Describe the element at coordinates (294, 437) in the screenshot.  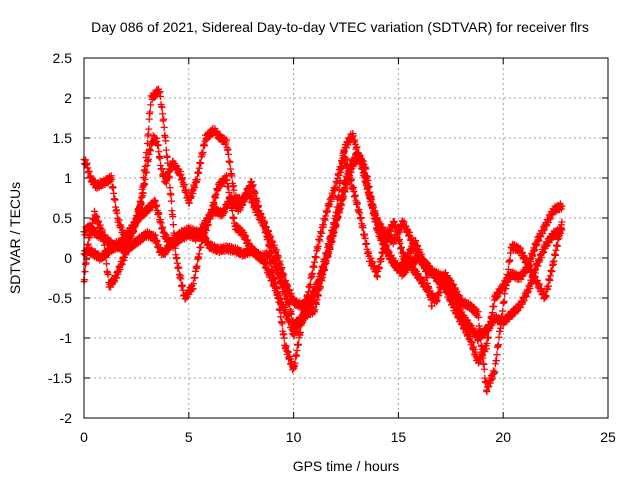
I see `x-tick-label: 10` at that location.